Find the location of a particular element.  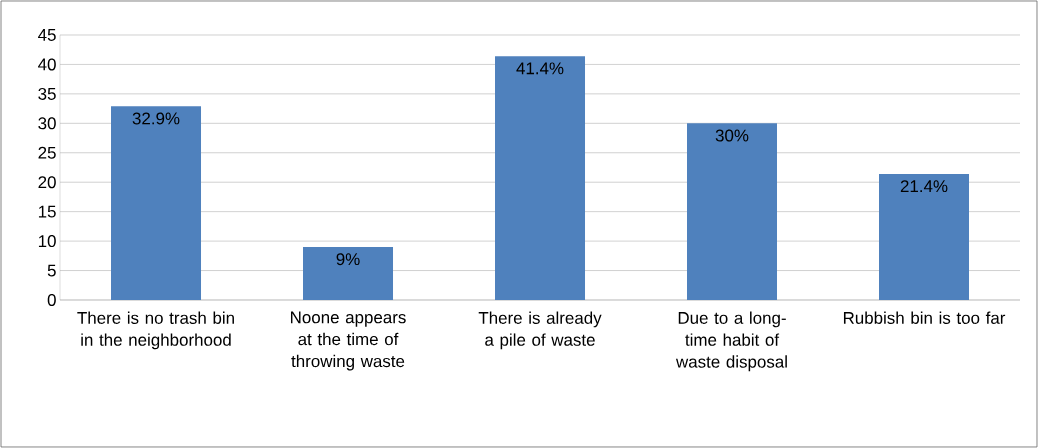

data-label: 32.9% is located at coordinates (156, 118).